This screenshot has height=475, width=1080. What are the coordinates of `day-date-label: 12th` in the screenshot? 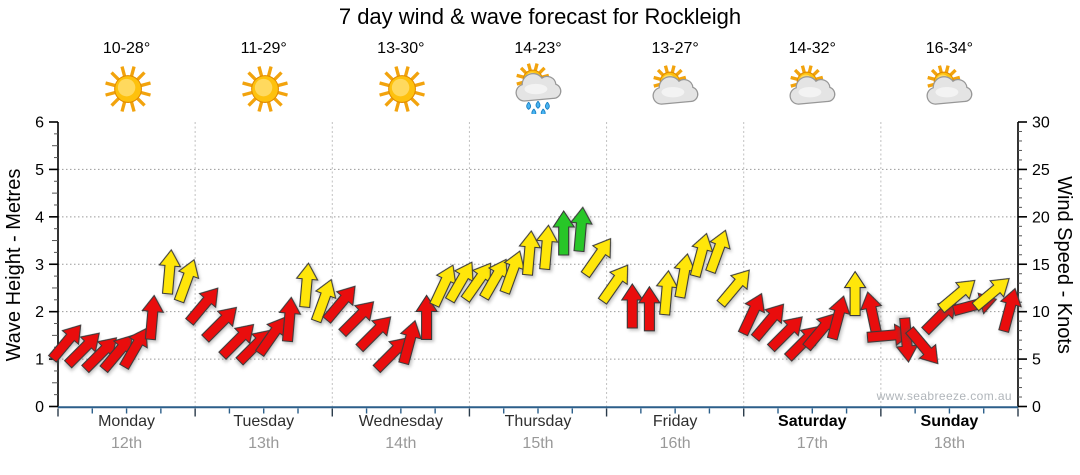 It's located at (126, 443).